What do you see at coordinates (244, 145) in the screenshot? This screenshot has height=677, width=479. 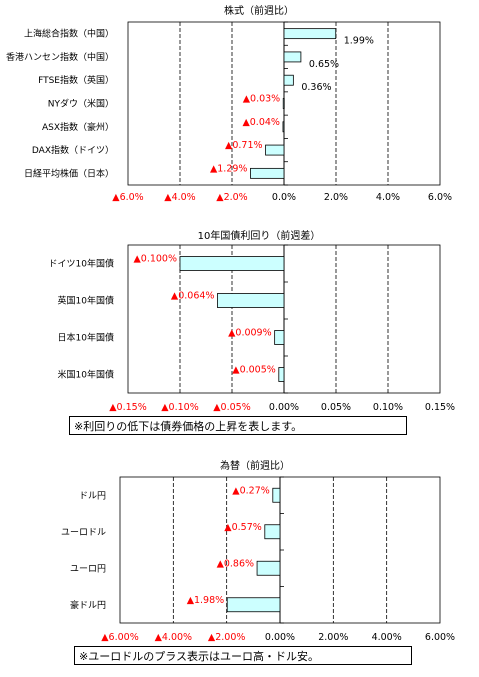 I see `data-label: ▲0.71%` at bounding box center [244, 145].